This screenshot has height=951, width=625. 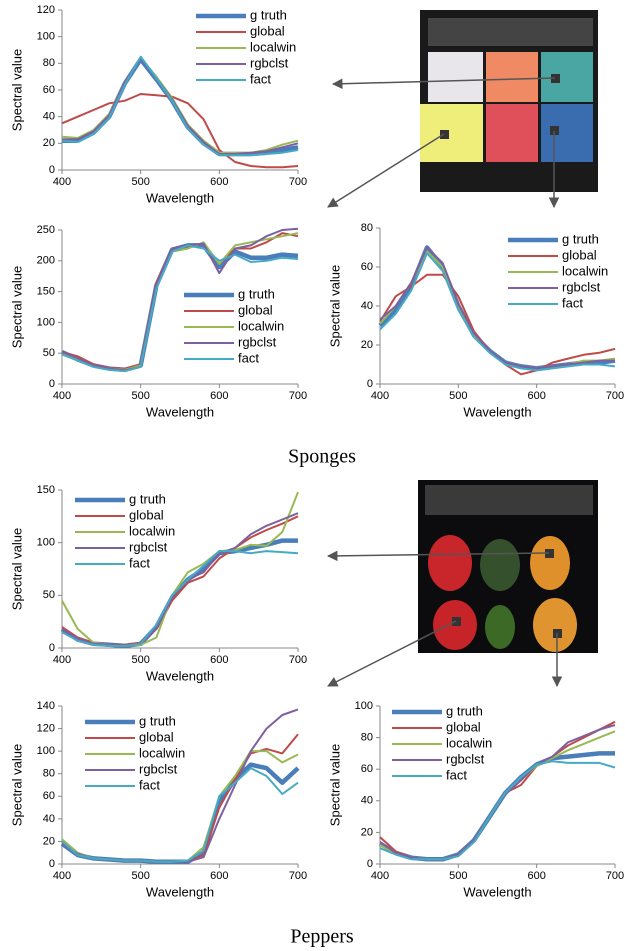 What do you see at coordinates (509, 101) in the screenshot?
I see `sponge-photo` at bounding box center [509, 101].